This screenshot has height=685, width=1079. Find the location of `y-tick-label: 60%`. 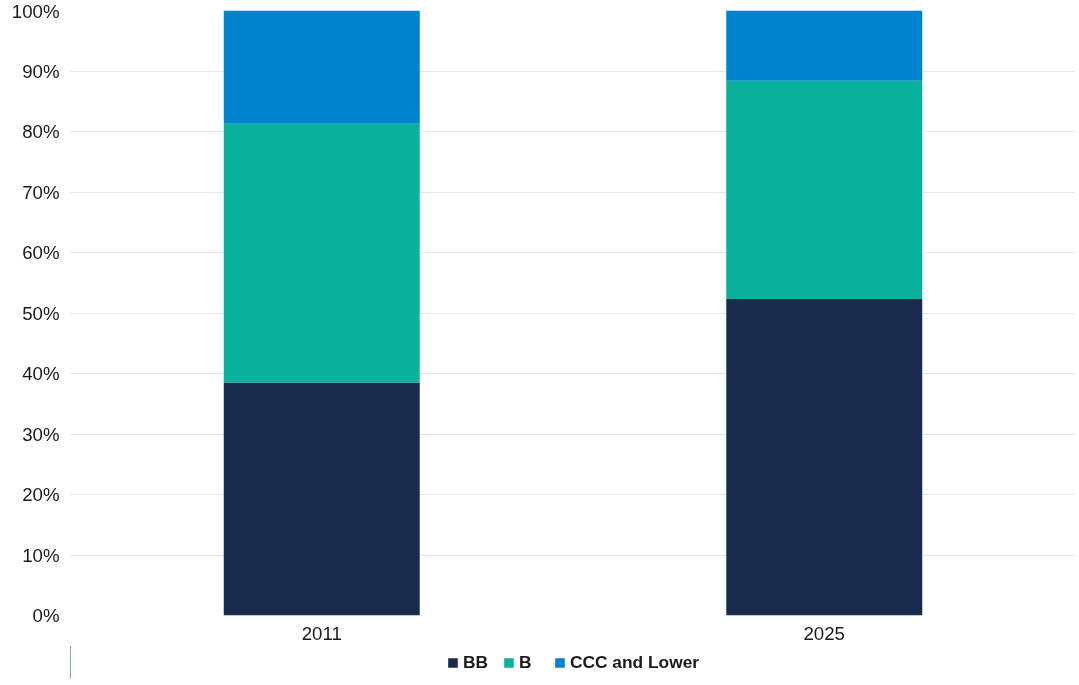

y-tick-label: 60% is located at coordinates (41, 252).